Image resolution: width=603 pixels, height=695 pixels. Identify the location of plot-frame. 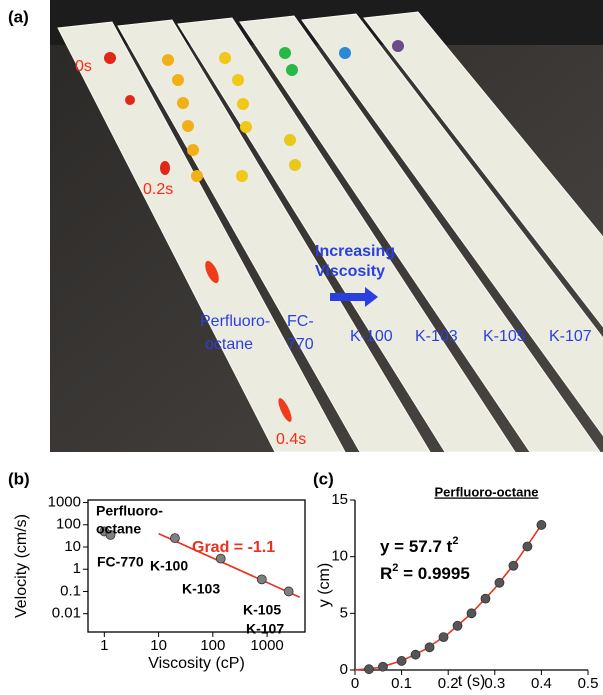
(196, 566).